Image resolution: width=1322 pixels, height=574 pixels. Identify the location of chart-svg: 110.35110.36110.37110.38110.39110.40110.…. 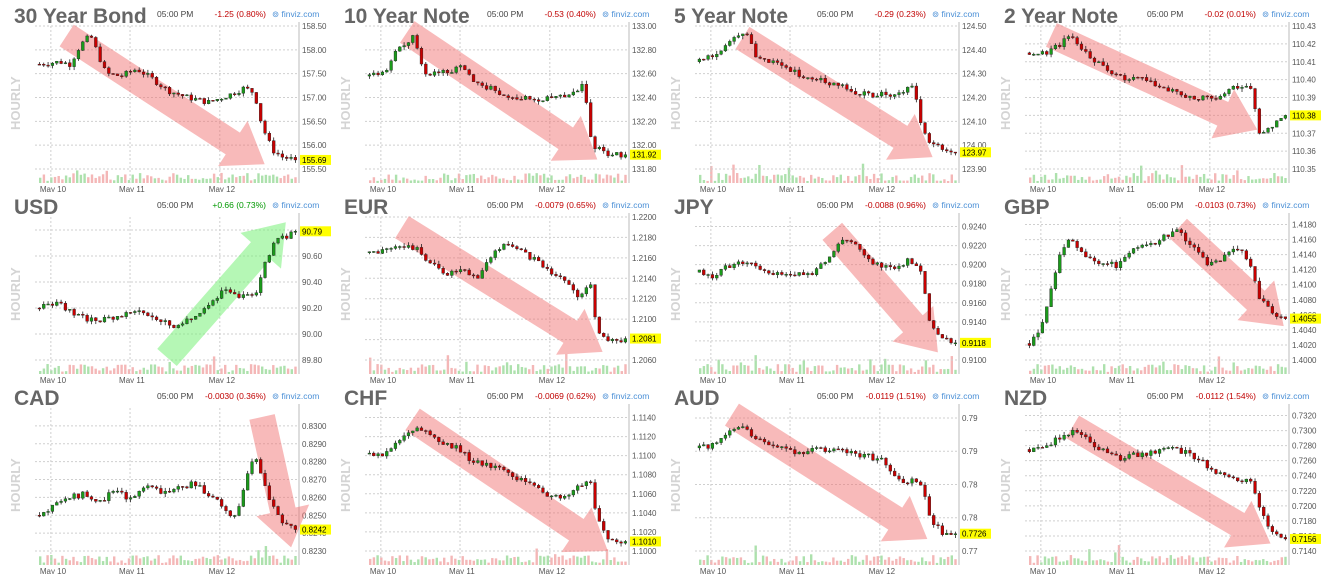
(1159, 107).